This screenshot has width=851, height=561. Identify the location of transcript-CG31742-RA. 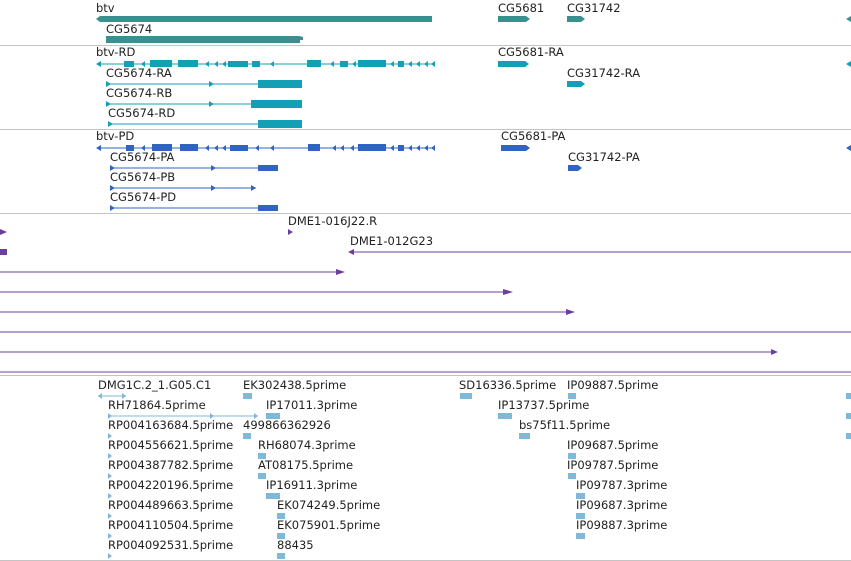
(576, 84).